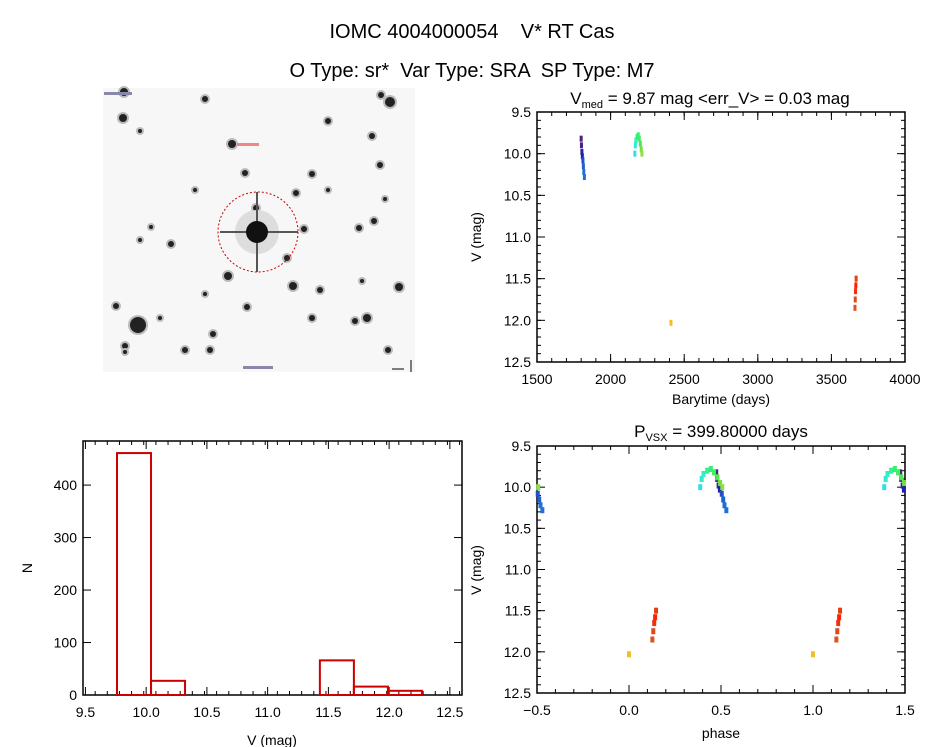 Image resolution: width=944 pixels, height=747 pixels. I want to click on light-curve-xtick-label: 4000, so click(904, 379).